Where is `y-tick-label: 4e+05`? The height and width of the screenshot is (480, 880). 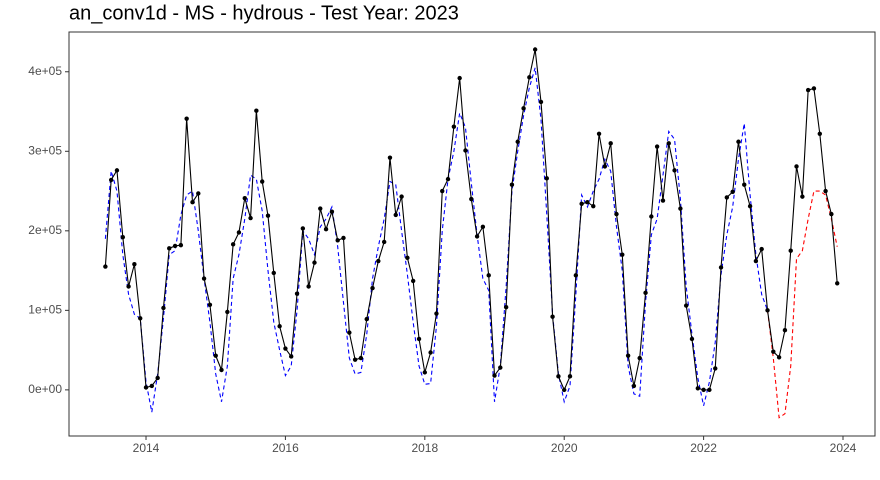 y-tick-label: 4e+05 is located at coordinates (45, 71).